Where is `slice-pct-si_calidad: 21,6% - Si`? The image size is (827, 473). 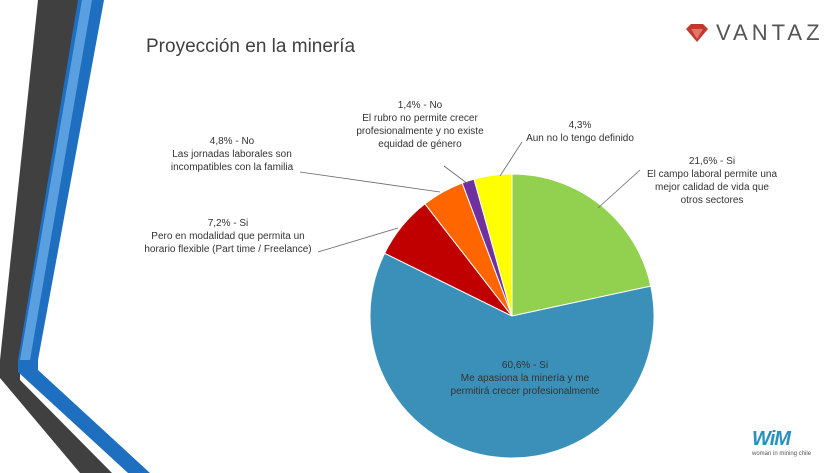 slice-pct-si_calidad: 21,6% - Si is located at coordinates (712, 161).